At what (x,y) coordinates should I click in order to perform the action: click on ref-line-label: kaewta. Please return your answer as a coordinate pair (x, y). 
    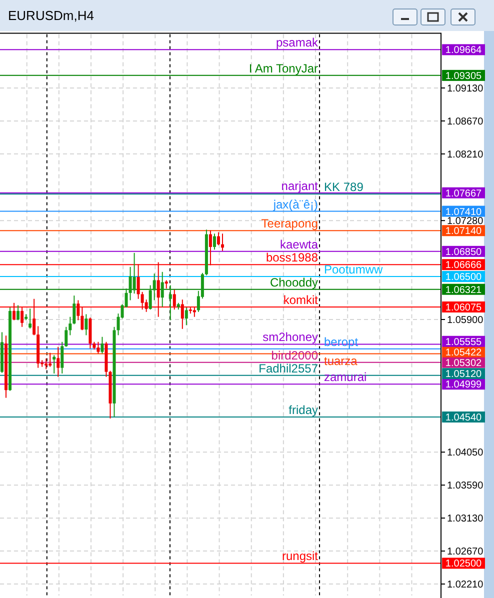
    Looking at the image, I should click on (299, 244).